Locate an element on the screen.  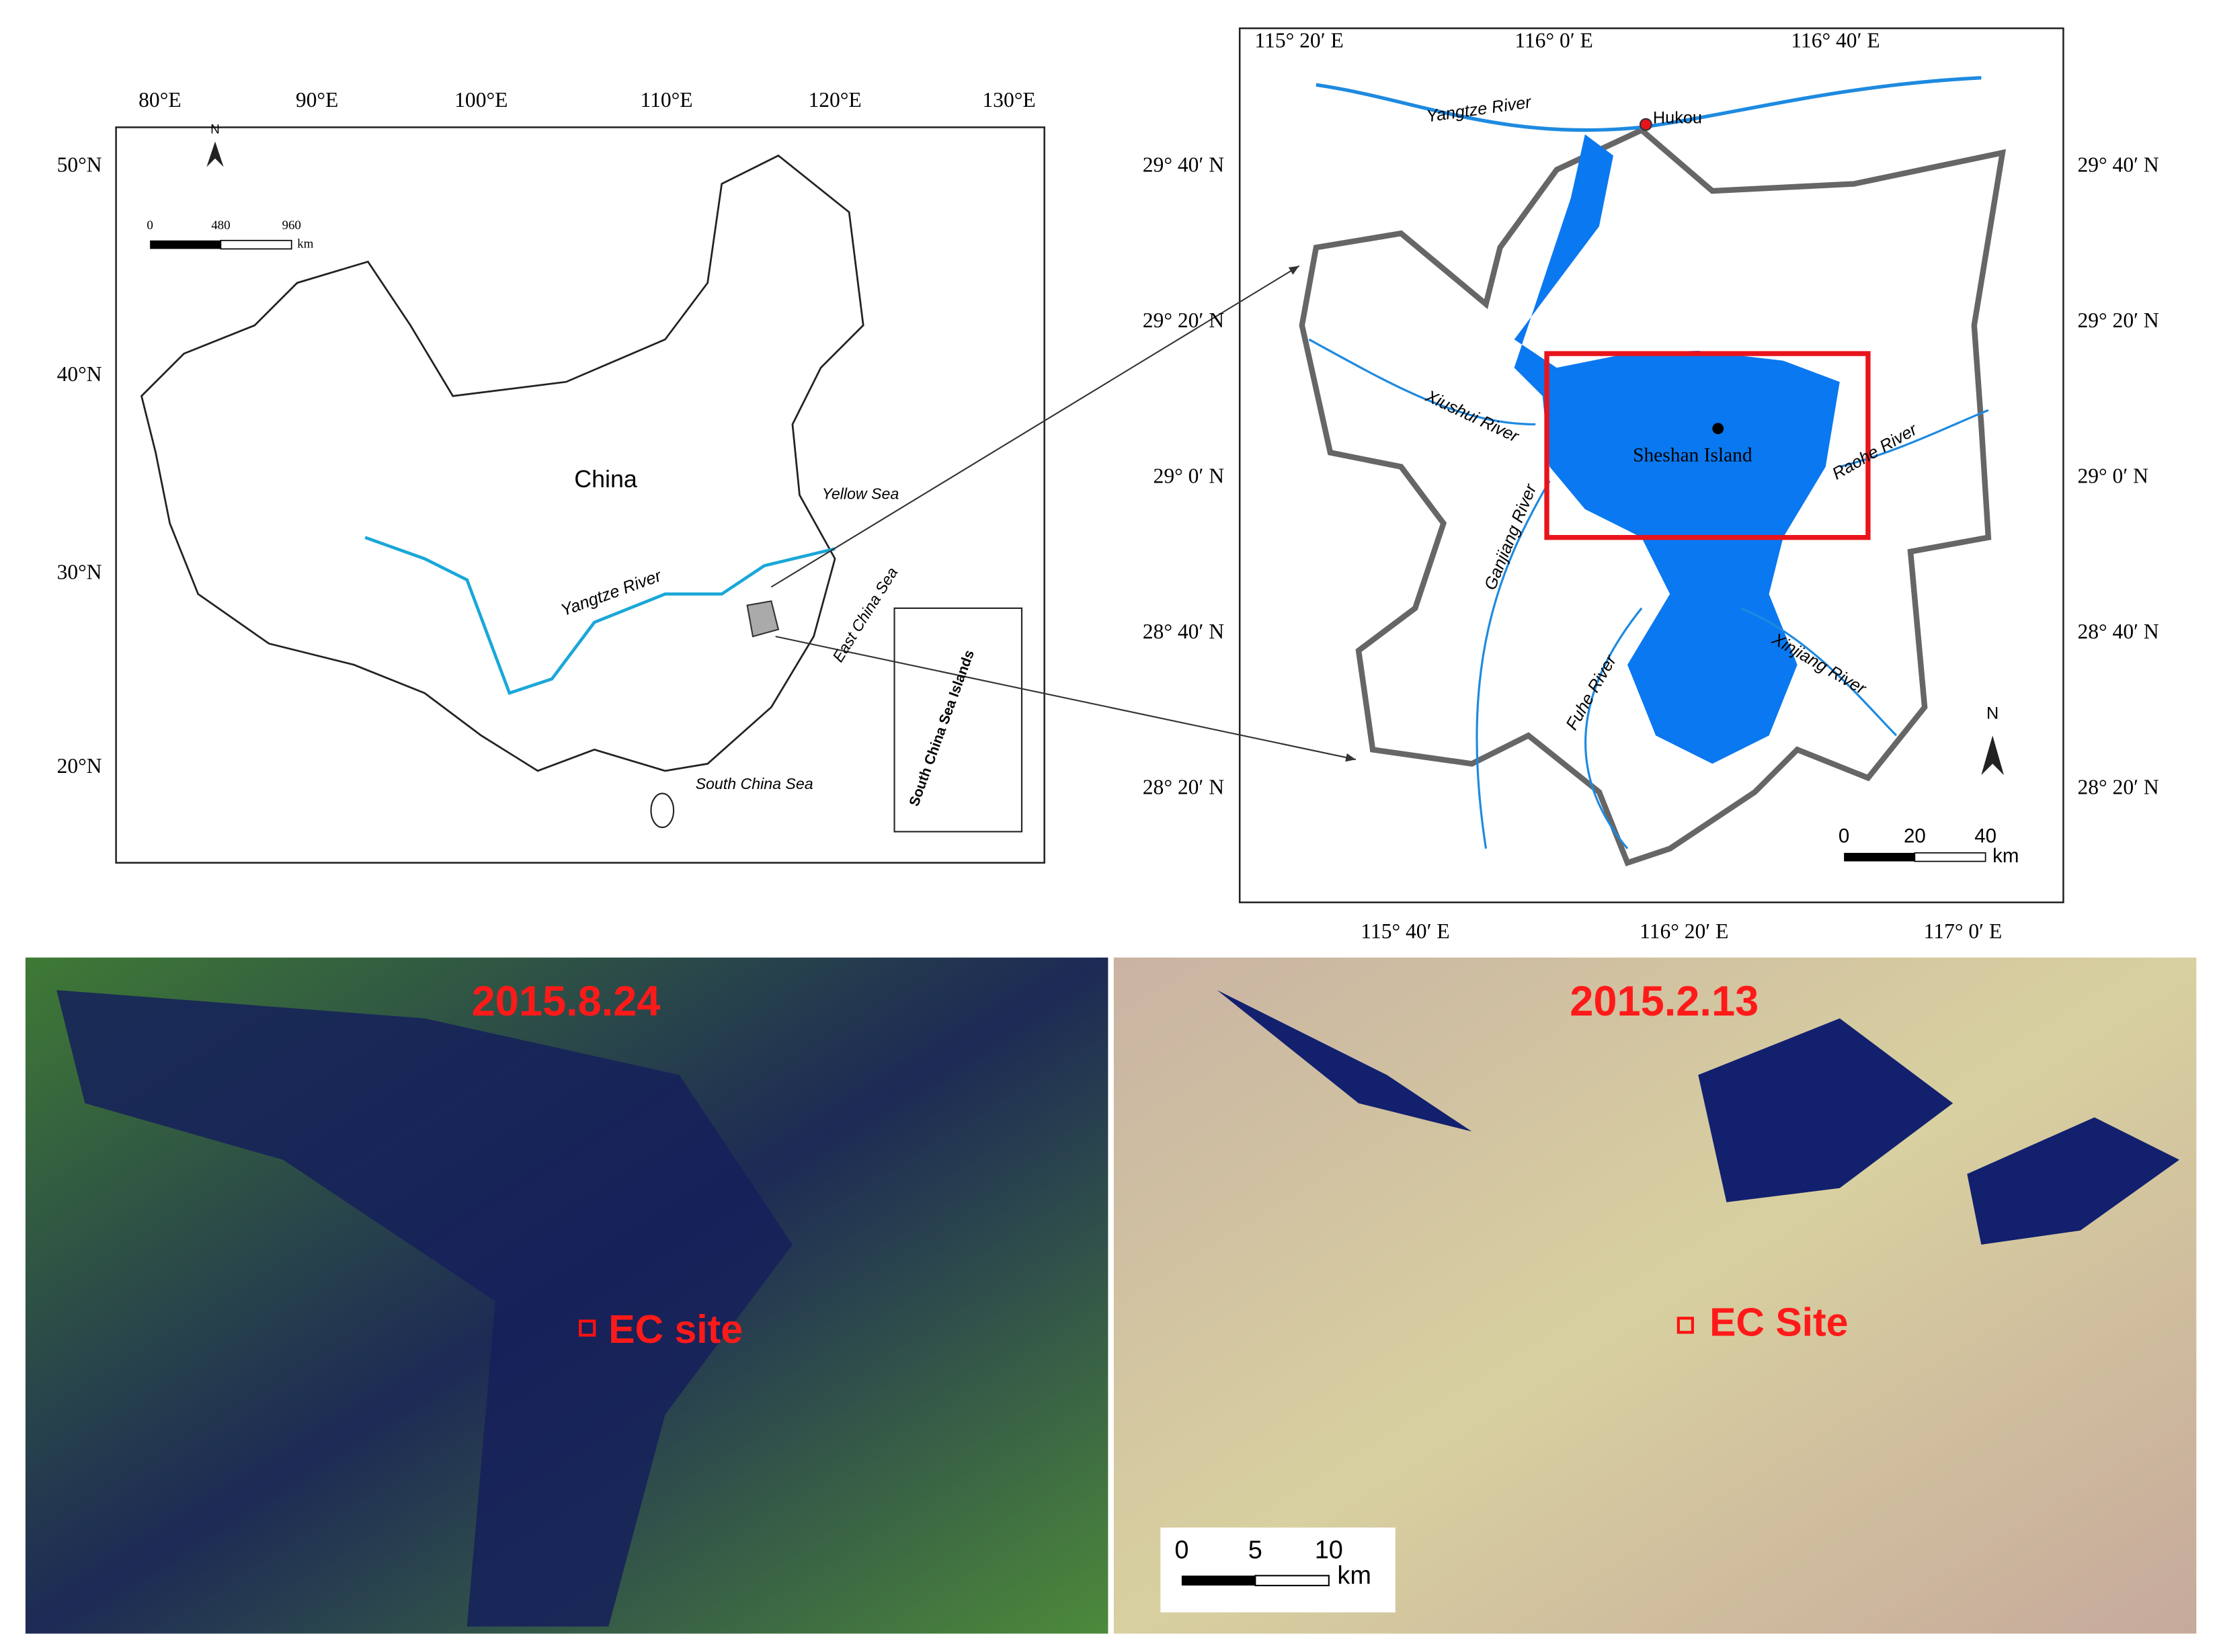
scale-label: 5 is located at coordinates (1255, 1550).